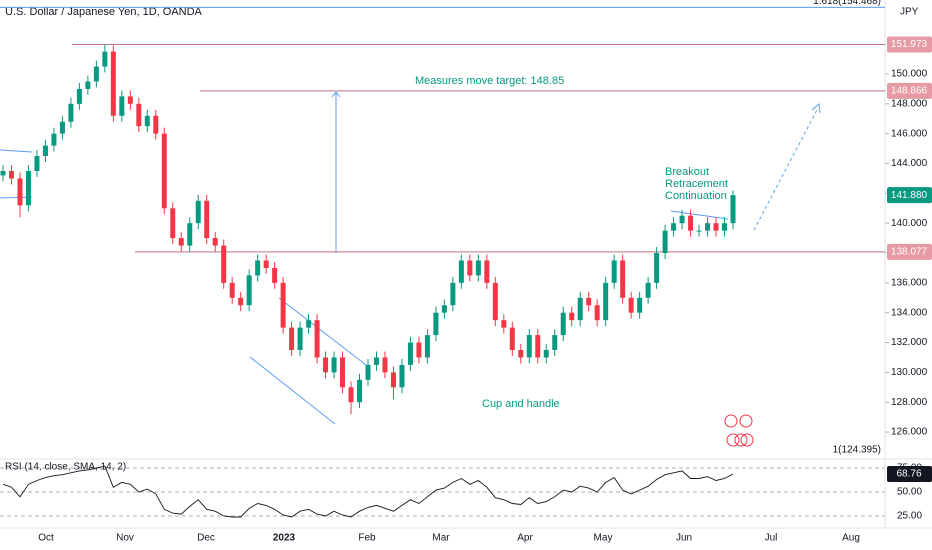 Image resolution: width=932 pixels, height=550 pixels. I want to click on price-badge-label: 148.866, so click(909, 91).